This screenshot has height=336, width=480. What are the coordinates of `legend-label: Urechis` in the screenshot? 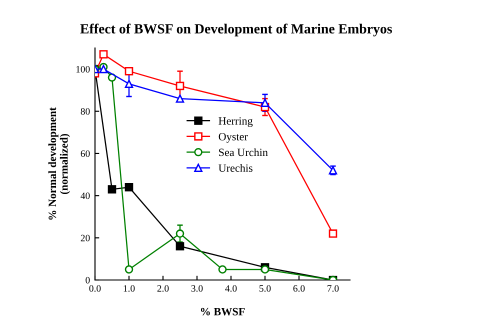 It's located at (235, 168).